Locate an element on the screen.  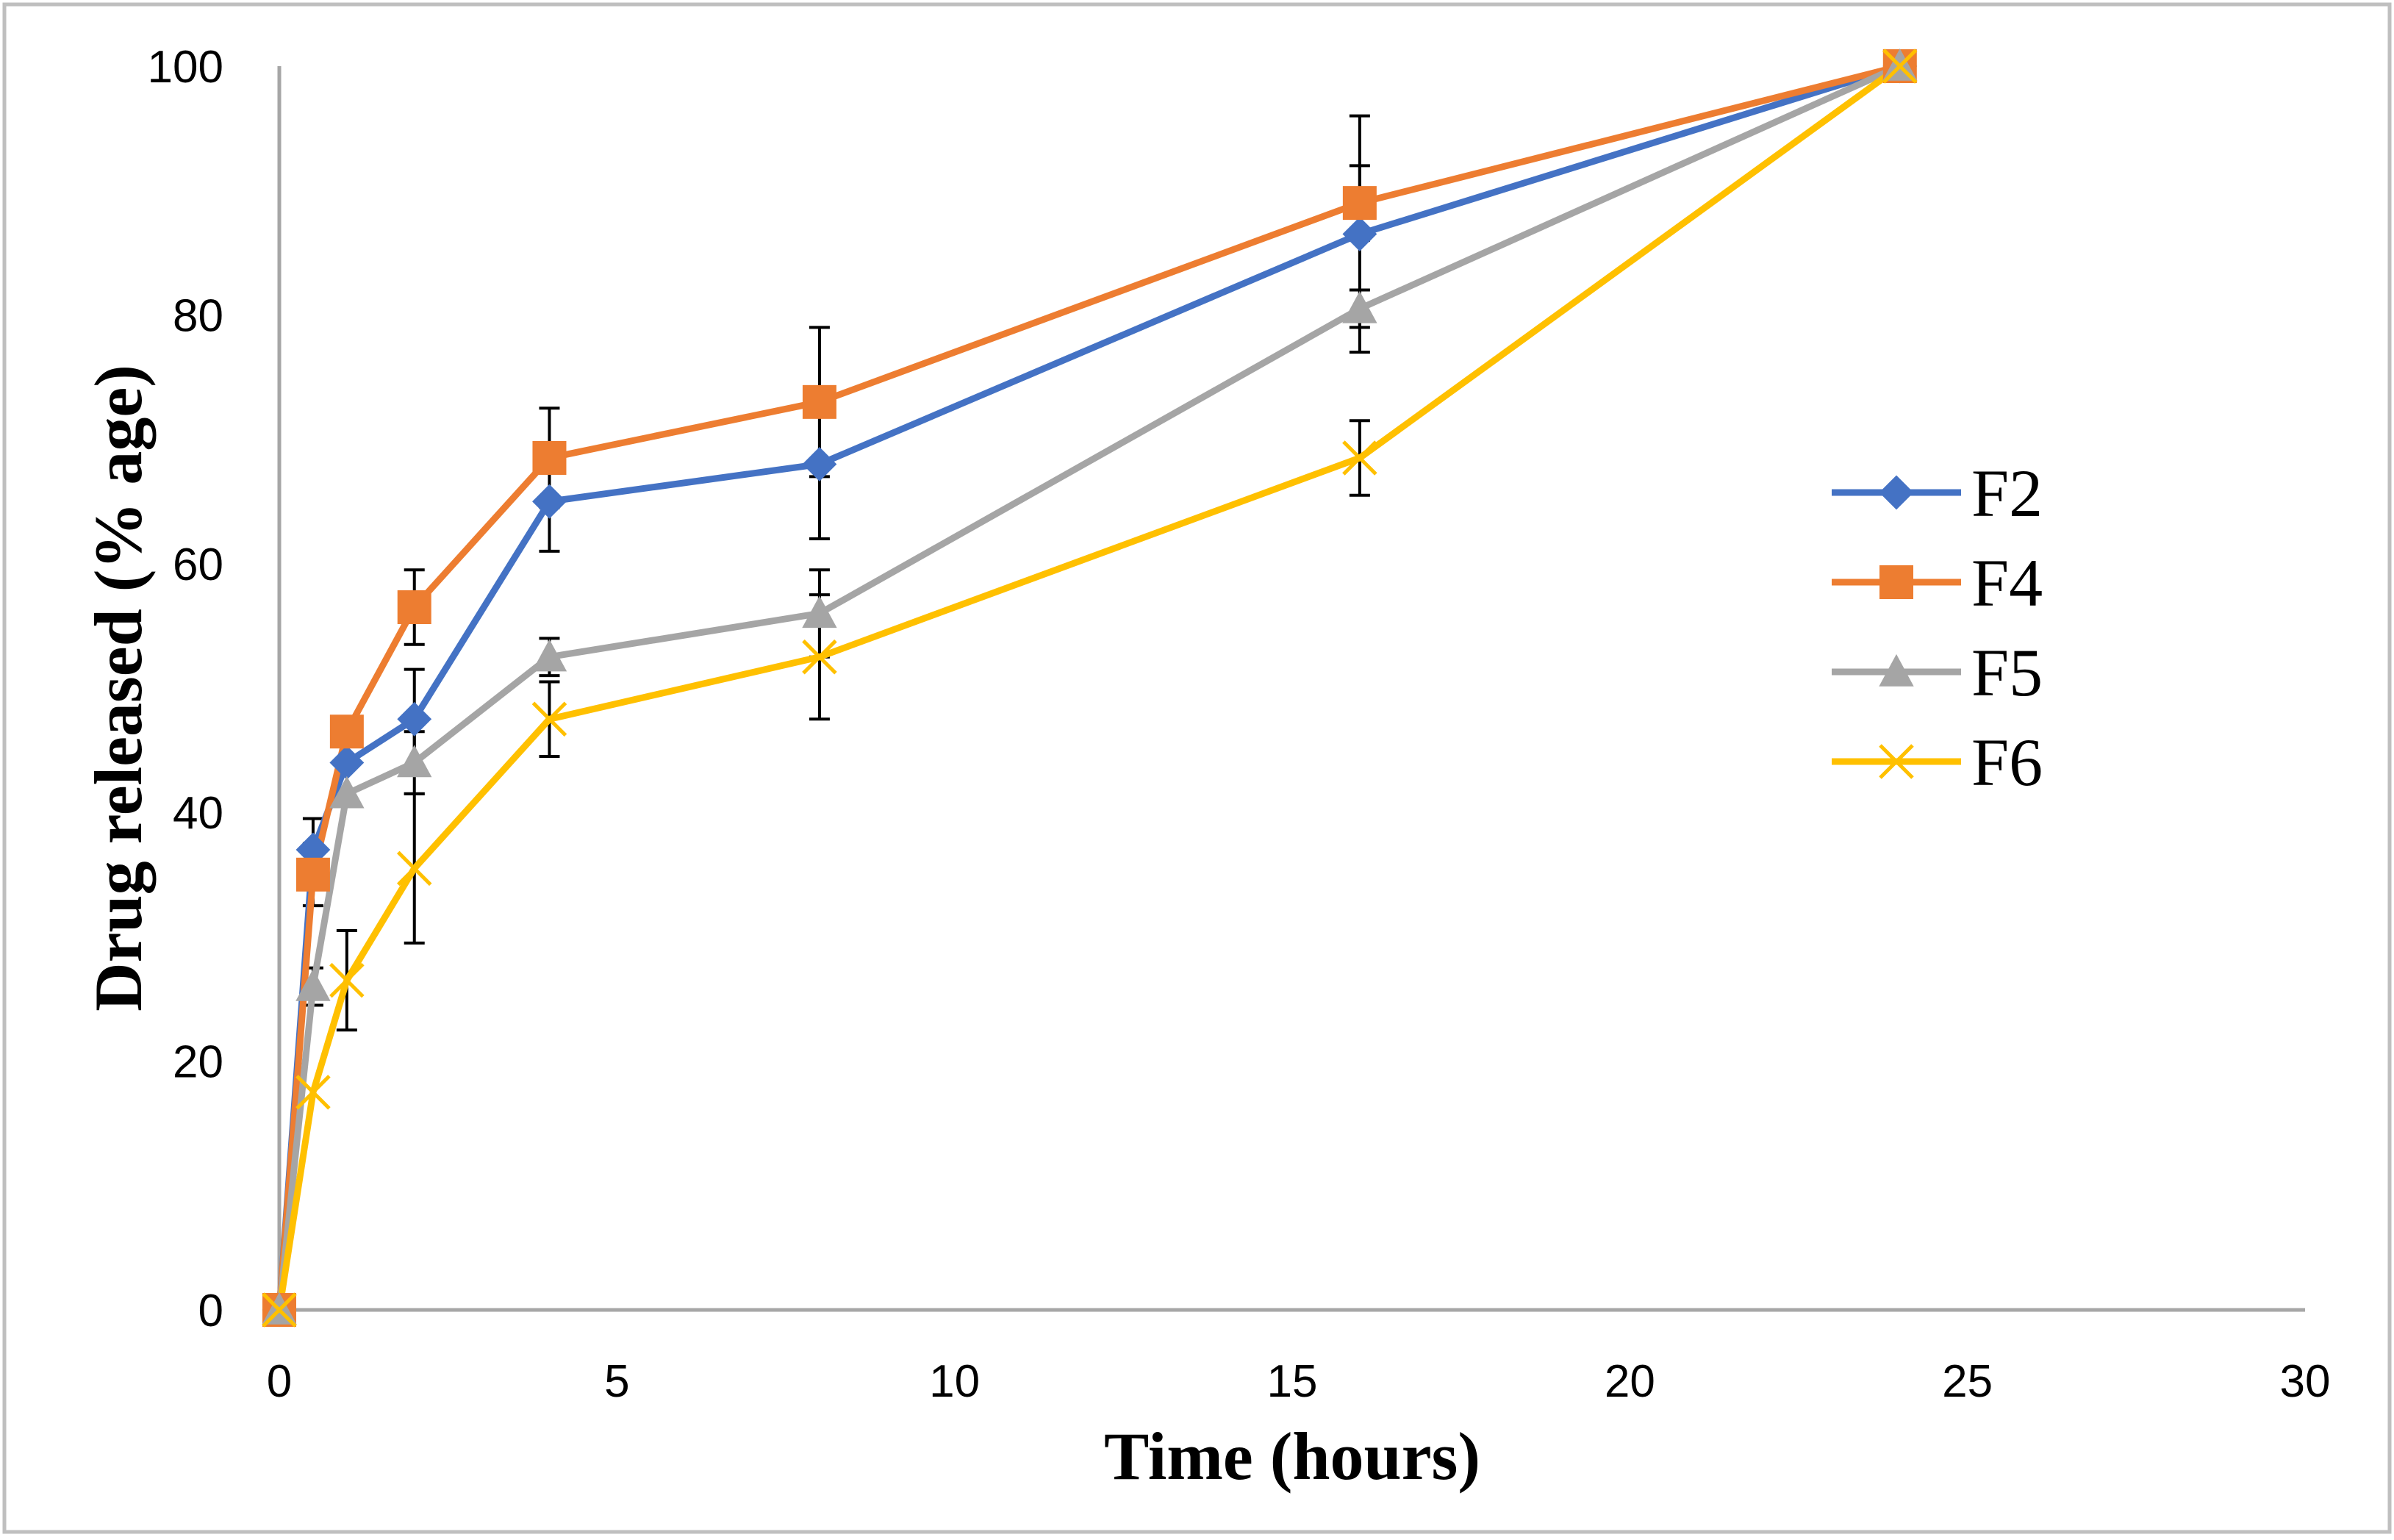
x-tick-label: 30 is located at coordinates (2305, 1382).